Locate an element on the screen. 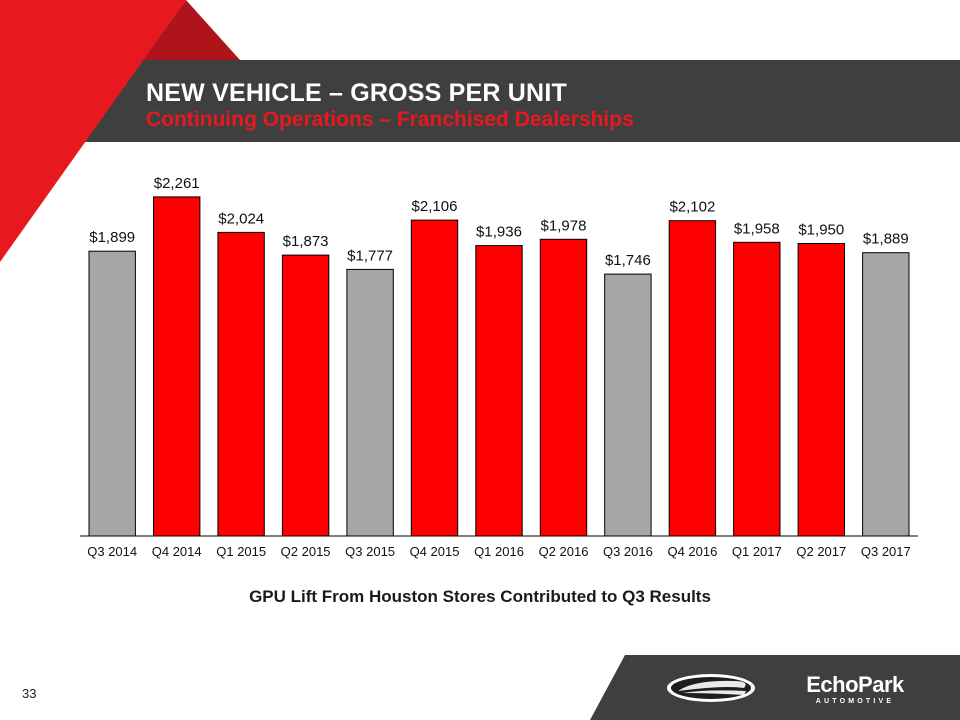  bar-q3-2017 is located at coordinates (886, 394).